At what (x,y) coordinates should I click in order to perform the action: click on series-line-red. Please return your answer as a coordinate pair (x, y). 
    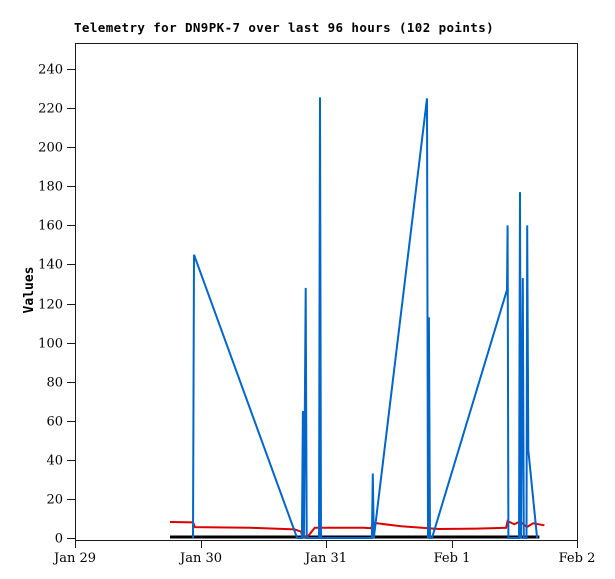
    Looking at the image, I should click on (357, 528).